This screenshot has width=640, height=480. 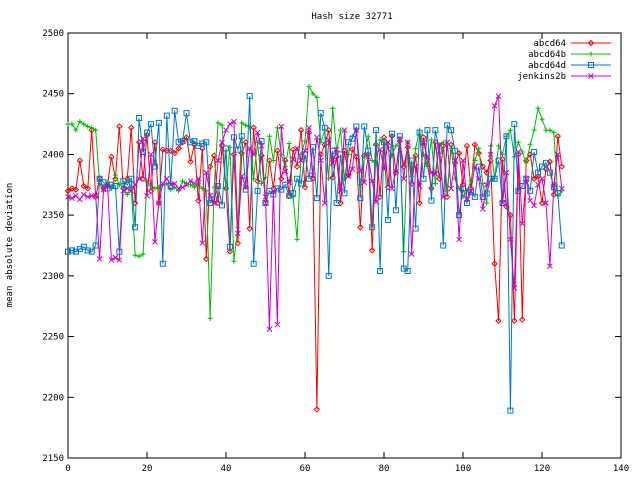 I want to click on x-tick-label: 140, so click(x=621, y=469).